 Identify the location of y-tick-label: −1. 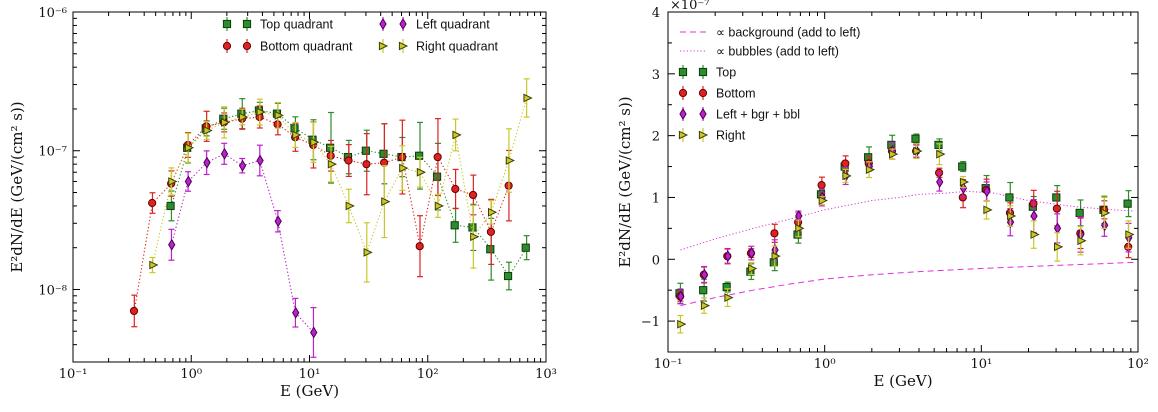
(650, 322).